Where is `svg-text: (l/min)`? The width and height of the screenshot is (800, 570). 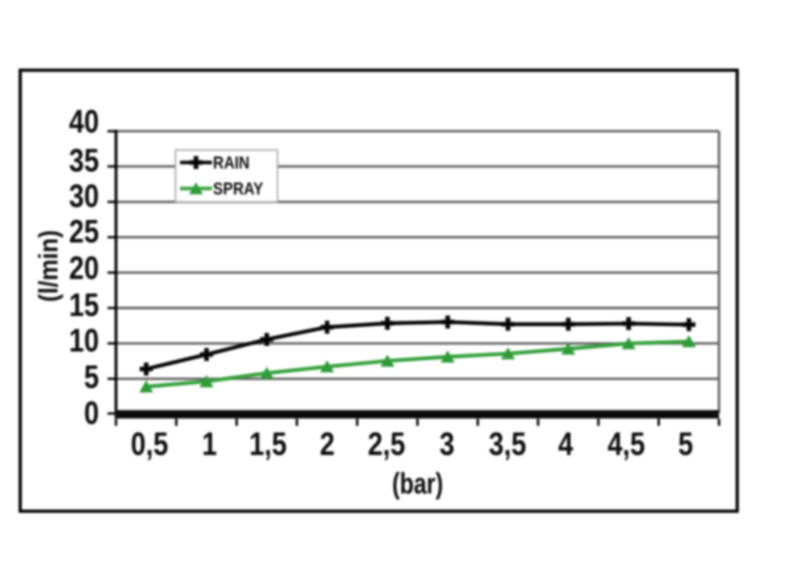
svg-text: (l/min) is located at coordinates (49, 266).